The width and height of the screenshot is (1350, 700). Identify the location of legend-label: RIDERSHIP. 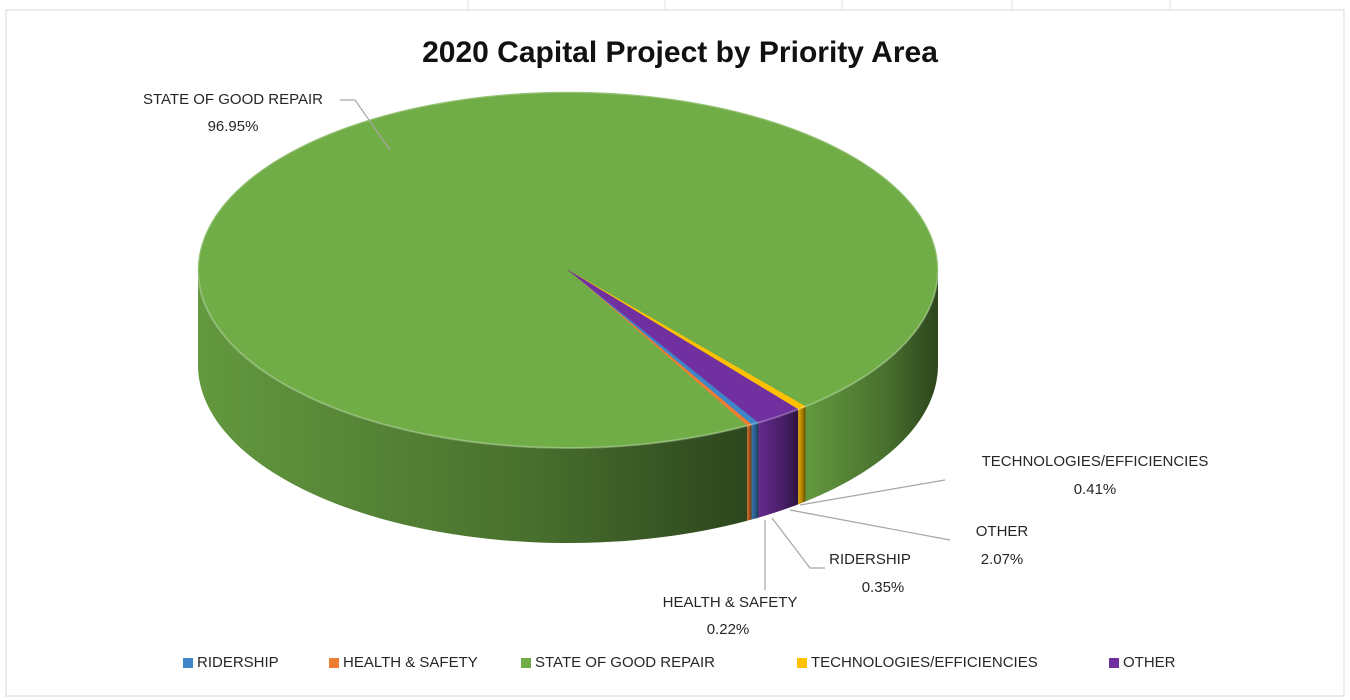
(238, 662).